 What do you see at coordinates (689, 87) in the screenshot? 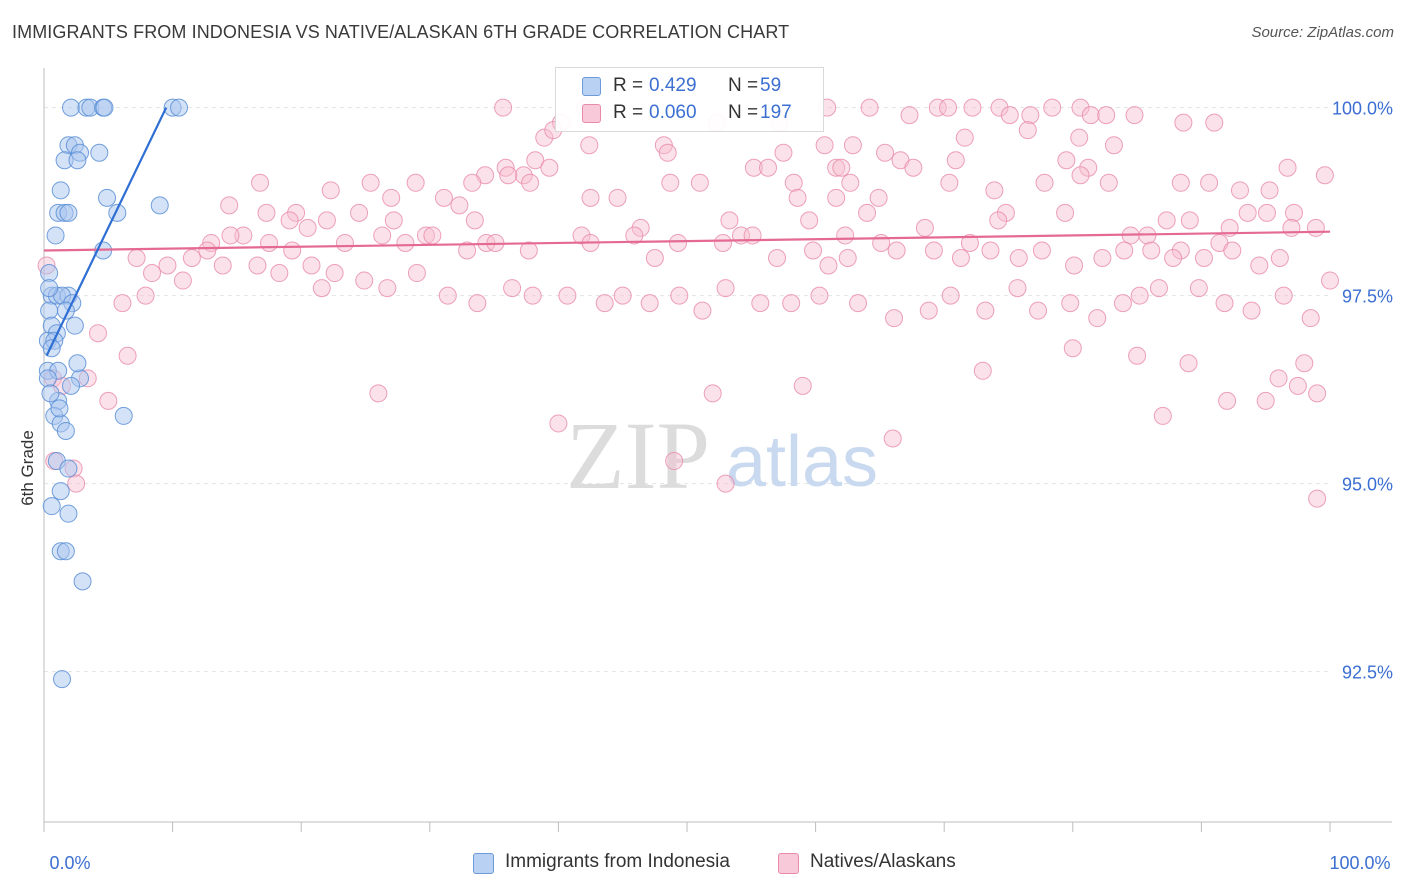
I see `legend-row-indonesia: R = 0.429 N = 59` at bounding box center [689, 87].